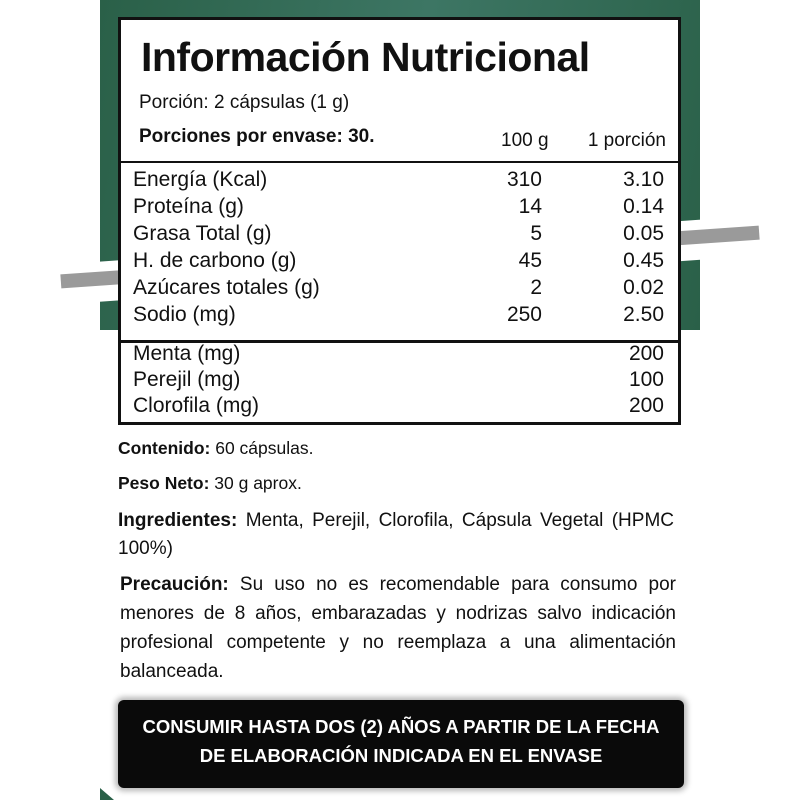 The image size is (800, 800). What do you see at coordinates (398, 208) in the screenshot?
I see `nutrient-row: Proteína (g) 14 0.14` at bounding box center [398, 208].